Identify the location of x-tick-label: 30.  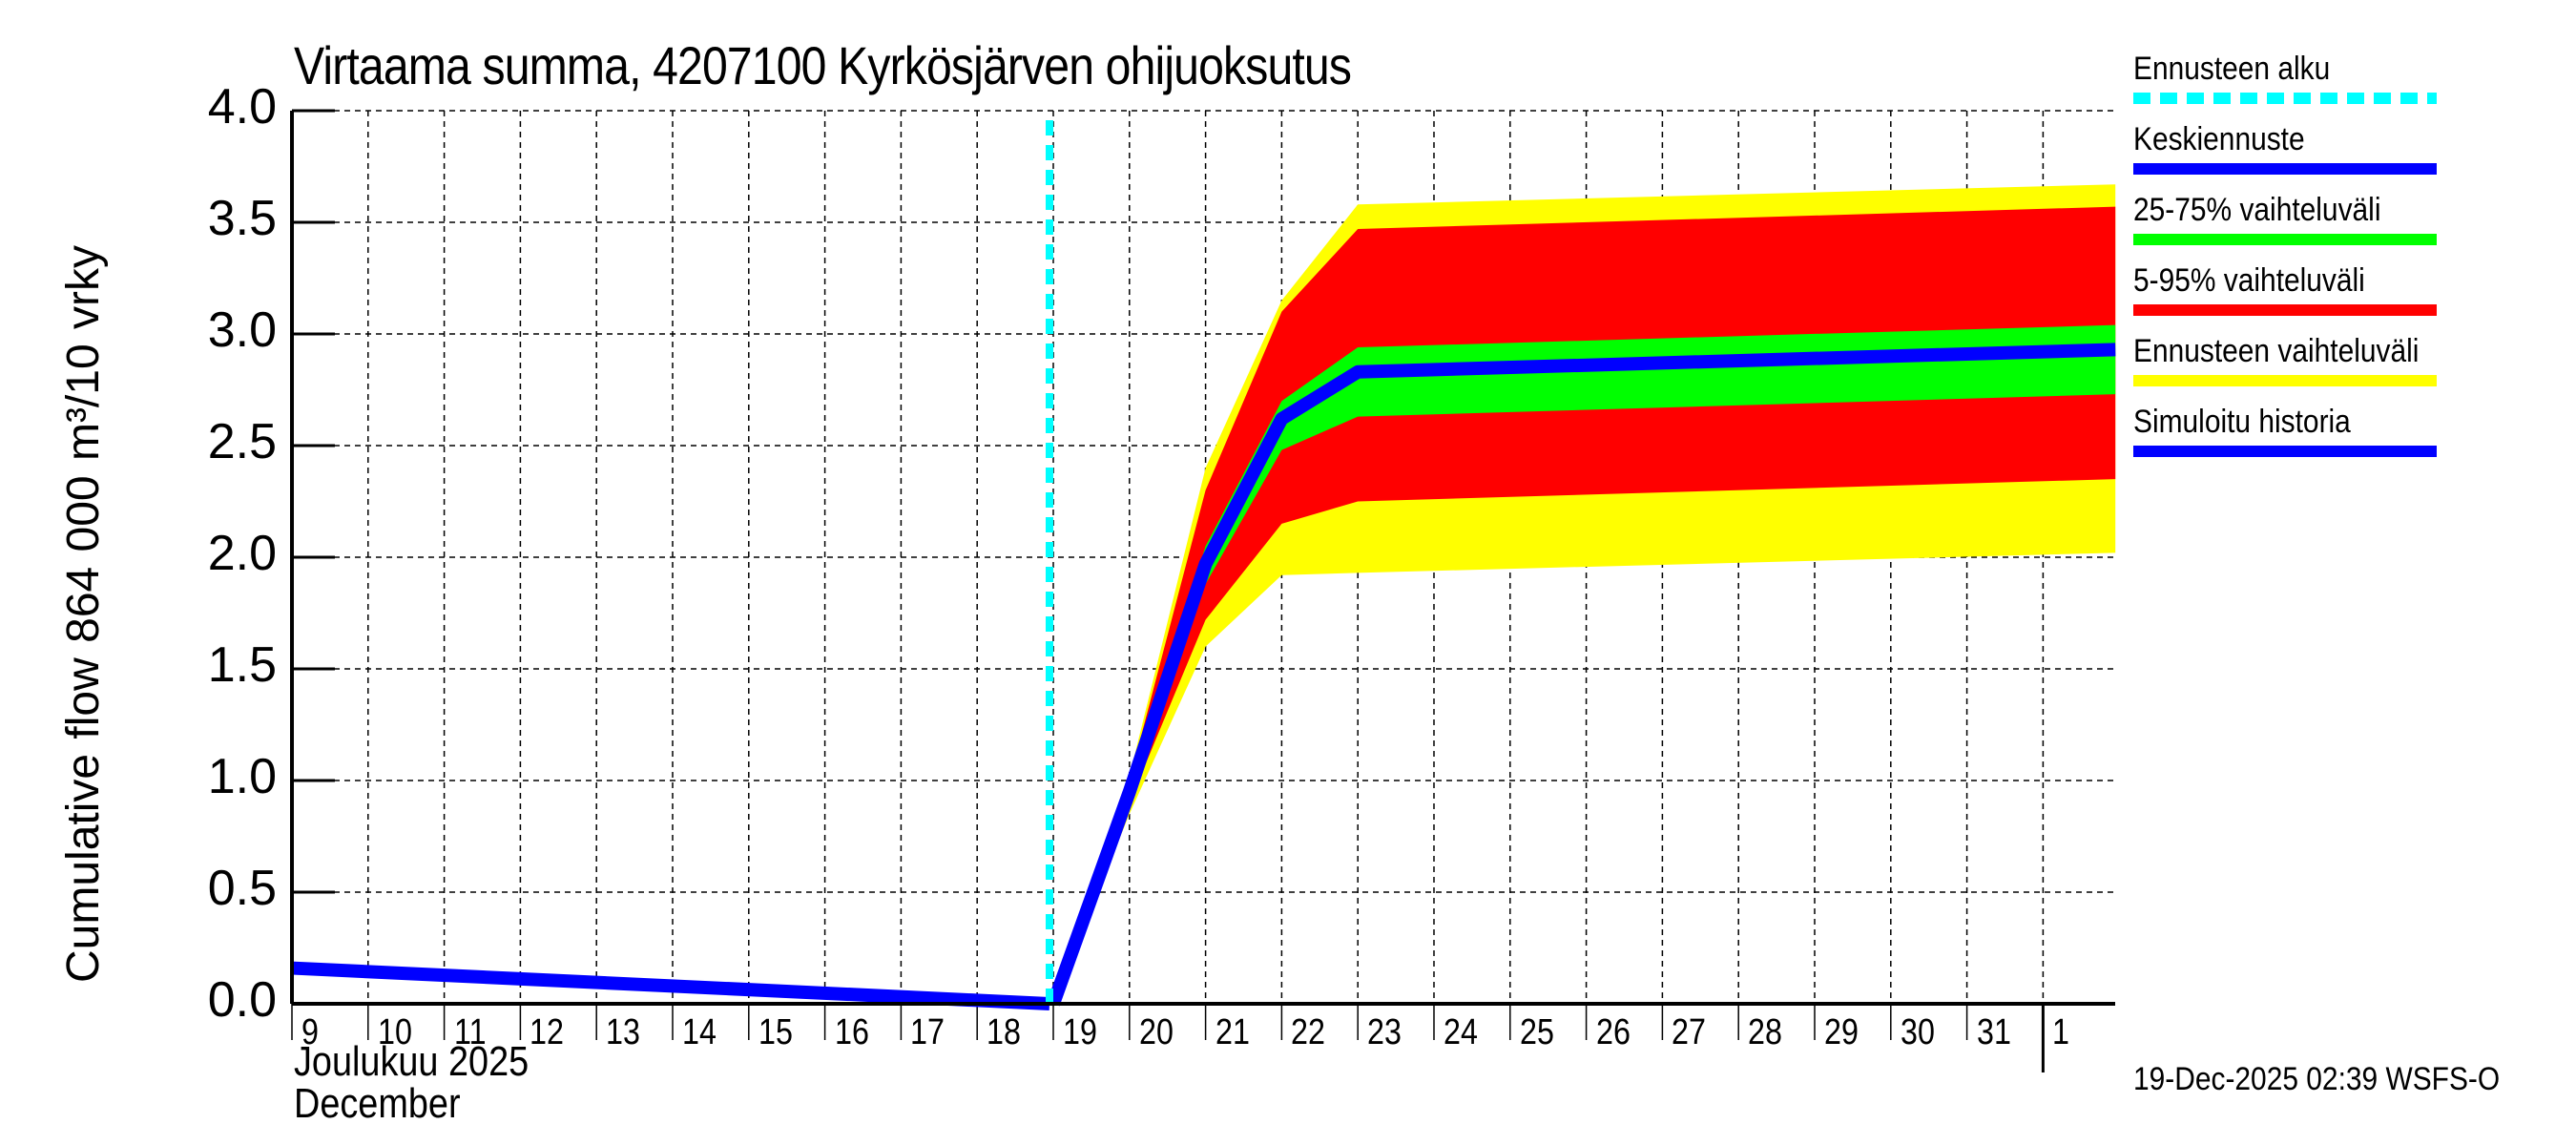
(1917, 1032).